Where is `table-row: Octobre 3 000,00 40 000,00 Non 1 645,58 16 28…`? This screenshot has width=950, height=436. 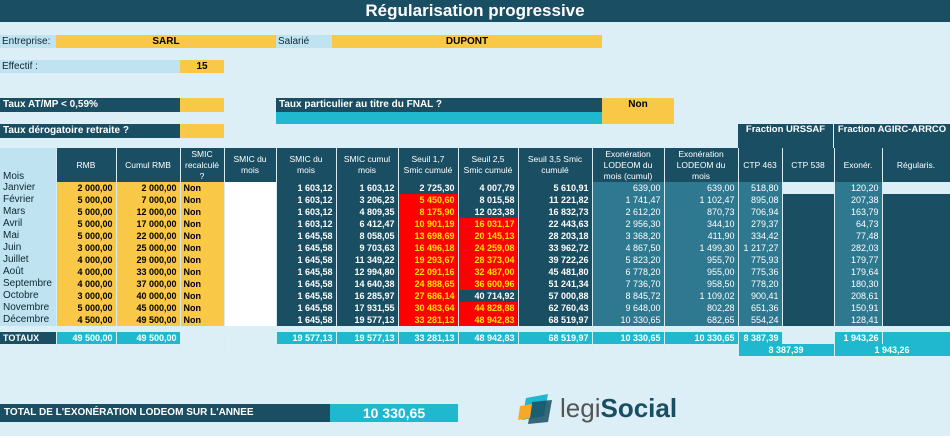
table-row: Octobre 3 000,00 40 000,00 Non 1 645,58 16 28… is located at coordinates (475, 296).